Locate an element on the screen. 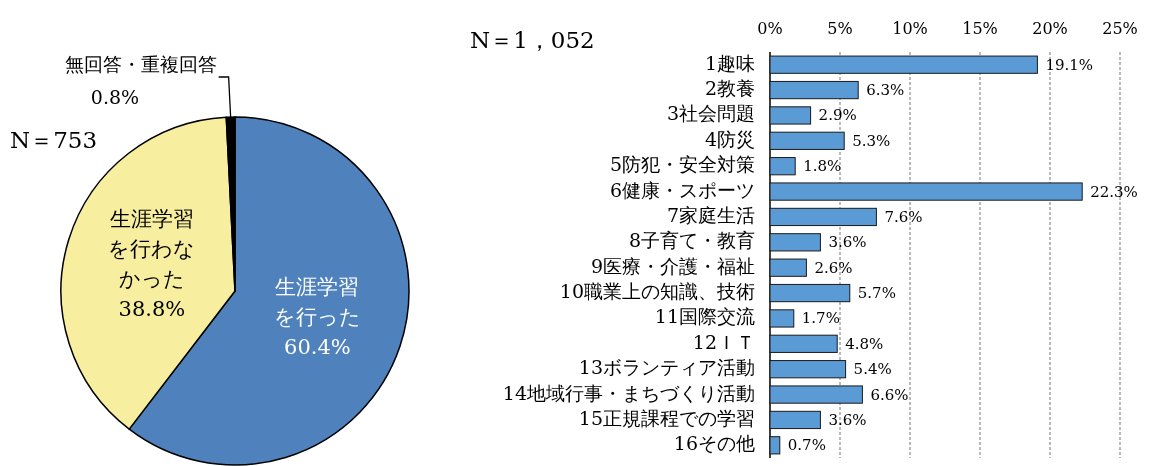 Image resolution: width=1174 pixels, height=466 pixels. data-label: 38.8% is located at coordinates (152, 308).